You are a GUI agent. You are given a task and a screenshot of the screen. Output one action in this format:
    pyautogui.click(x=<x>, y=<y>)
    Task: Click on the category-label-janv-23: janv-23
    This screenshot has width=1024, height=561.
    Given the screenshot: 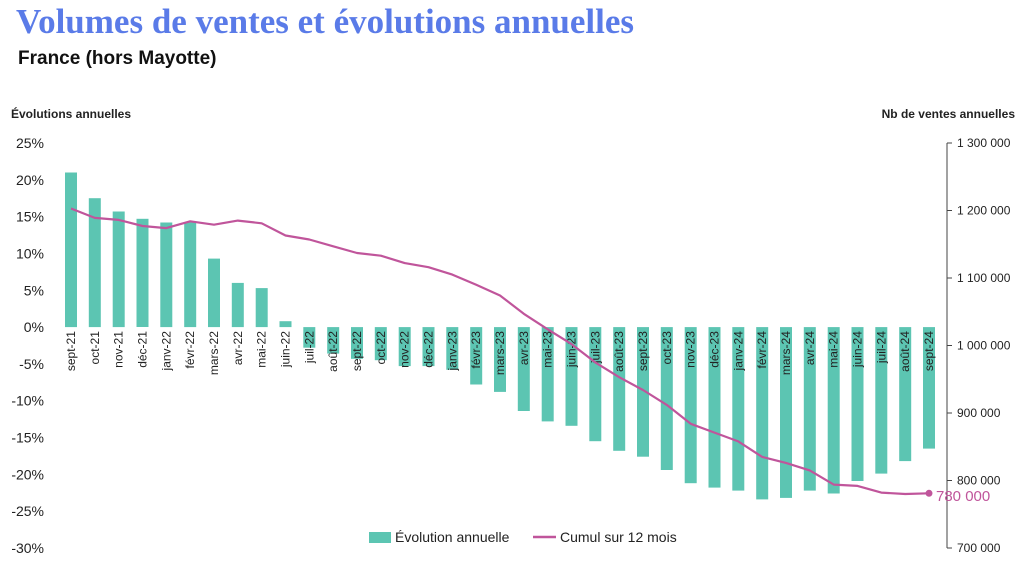 What is the action you would take?
    pyautogui.click(x=452, y=351)
    